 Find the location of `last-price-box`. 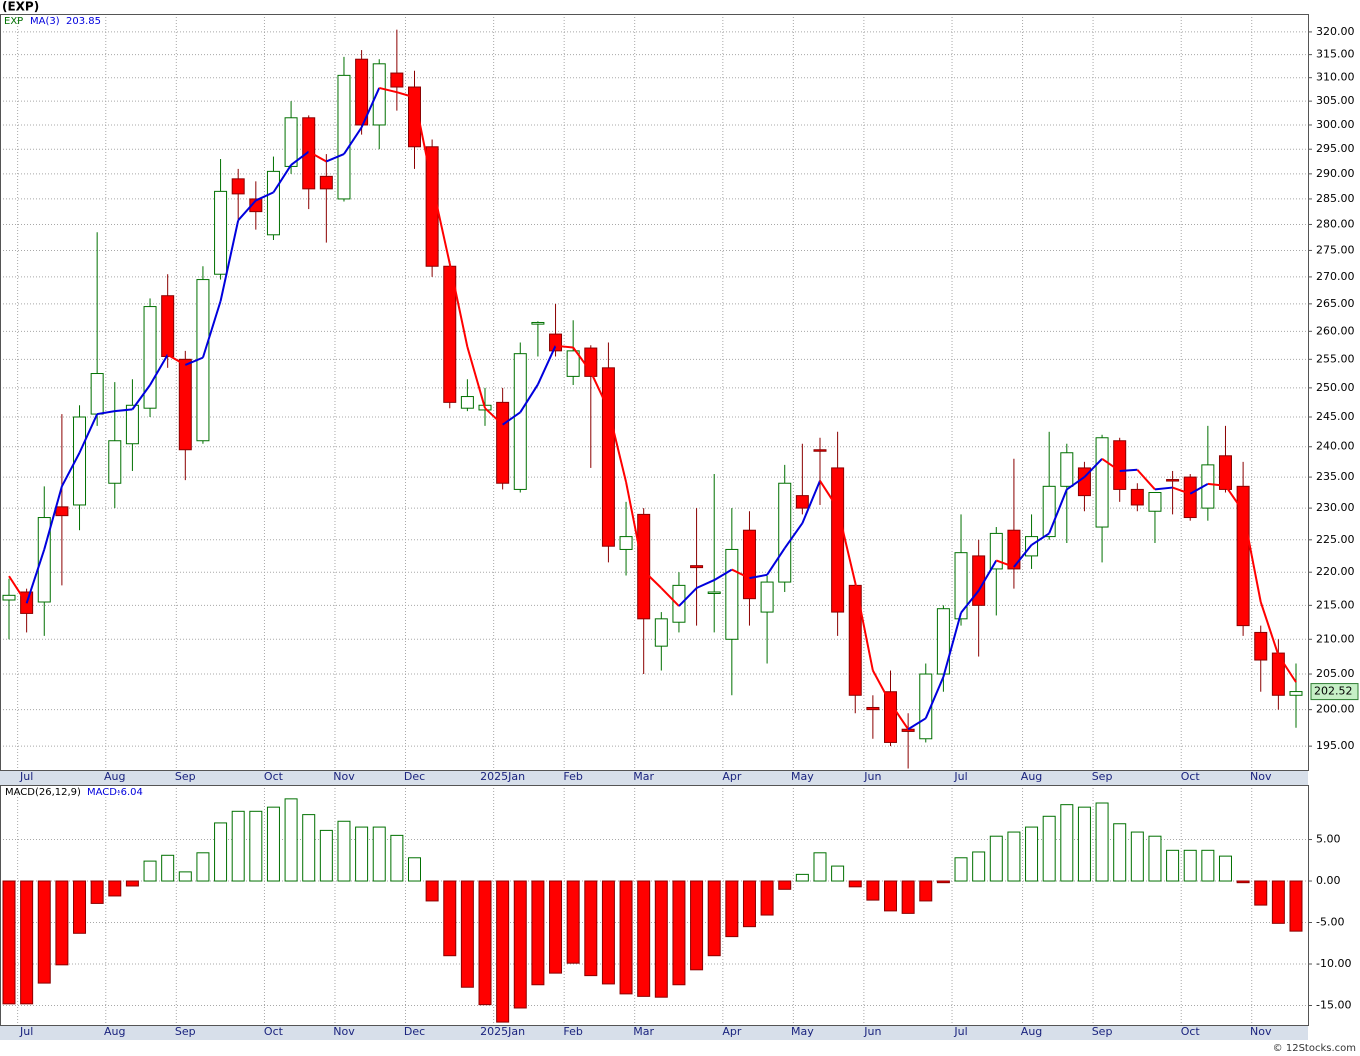

last-price-box is located at coordinates (1334, 692).